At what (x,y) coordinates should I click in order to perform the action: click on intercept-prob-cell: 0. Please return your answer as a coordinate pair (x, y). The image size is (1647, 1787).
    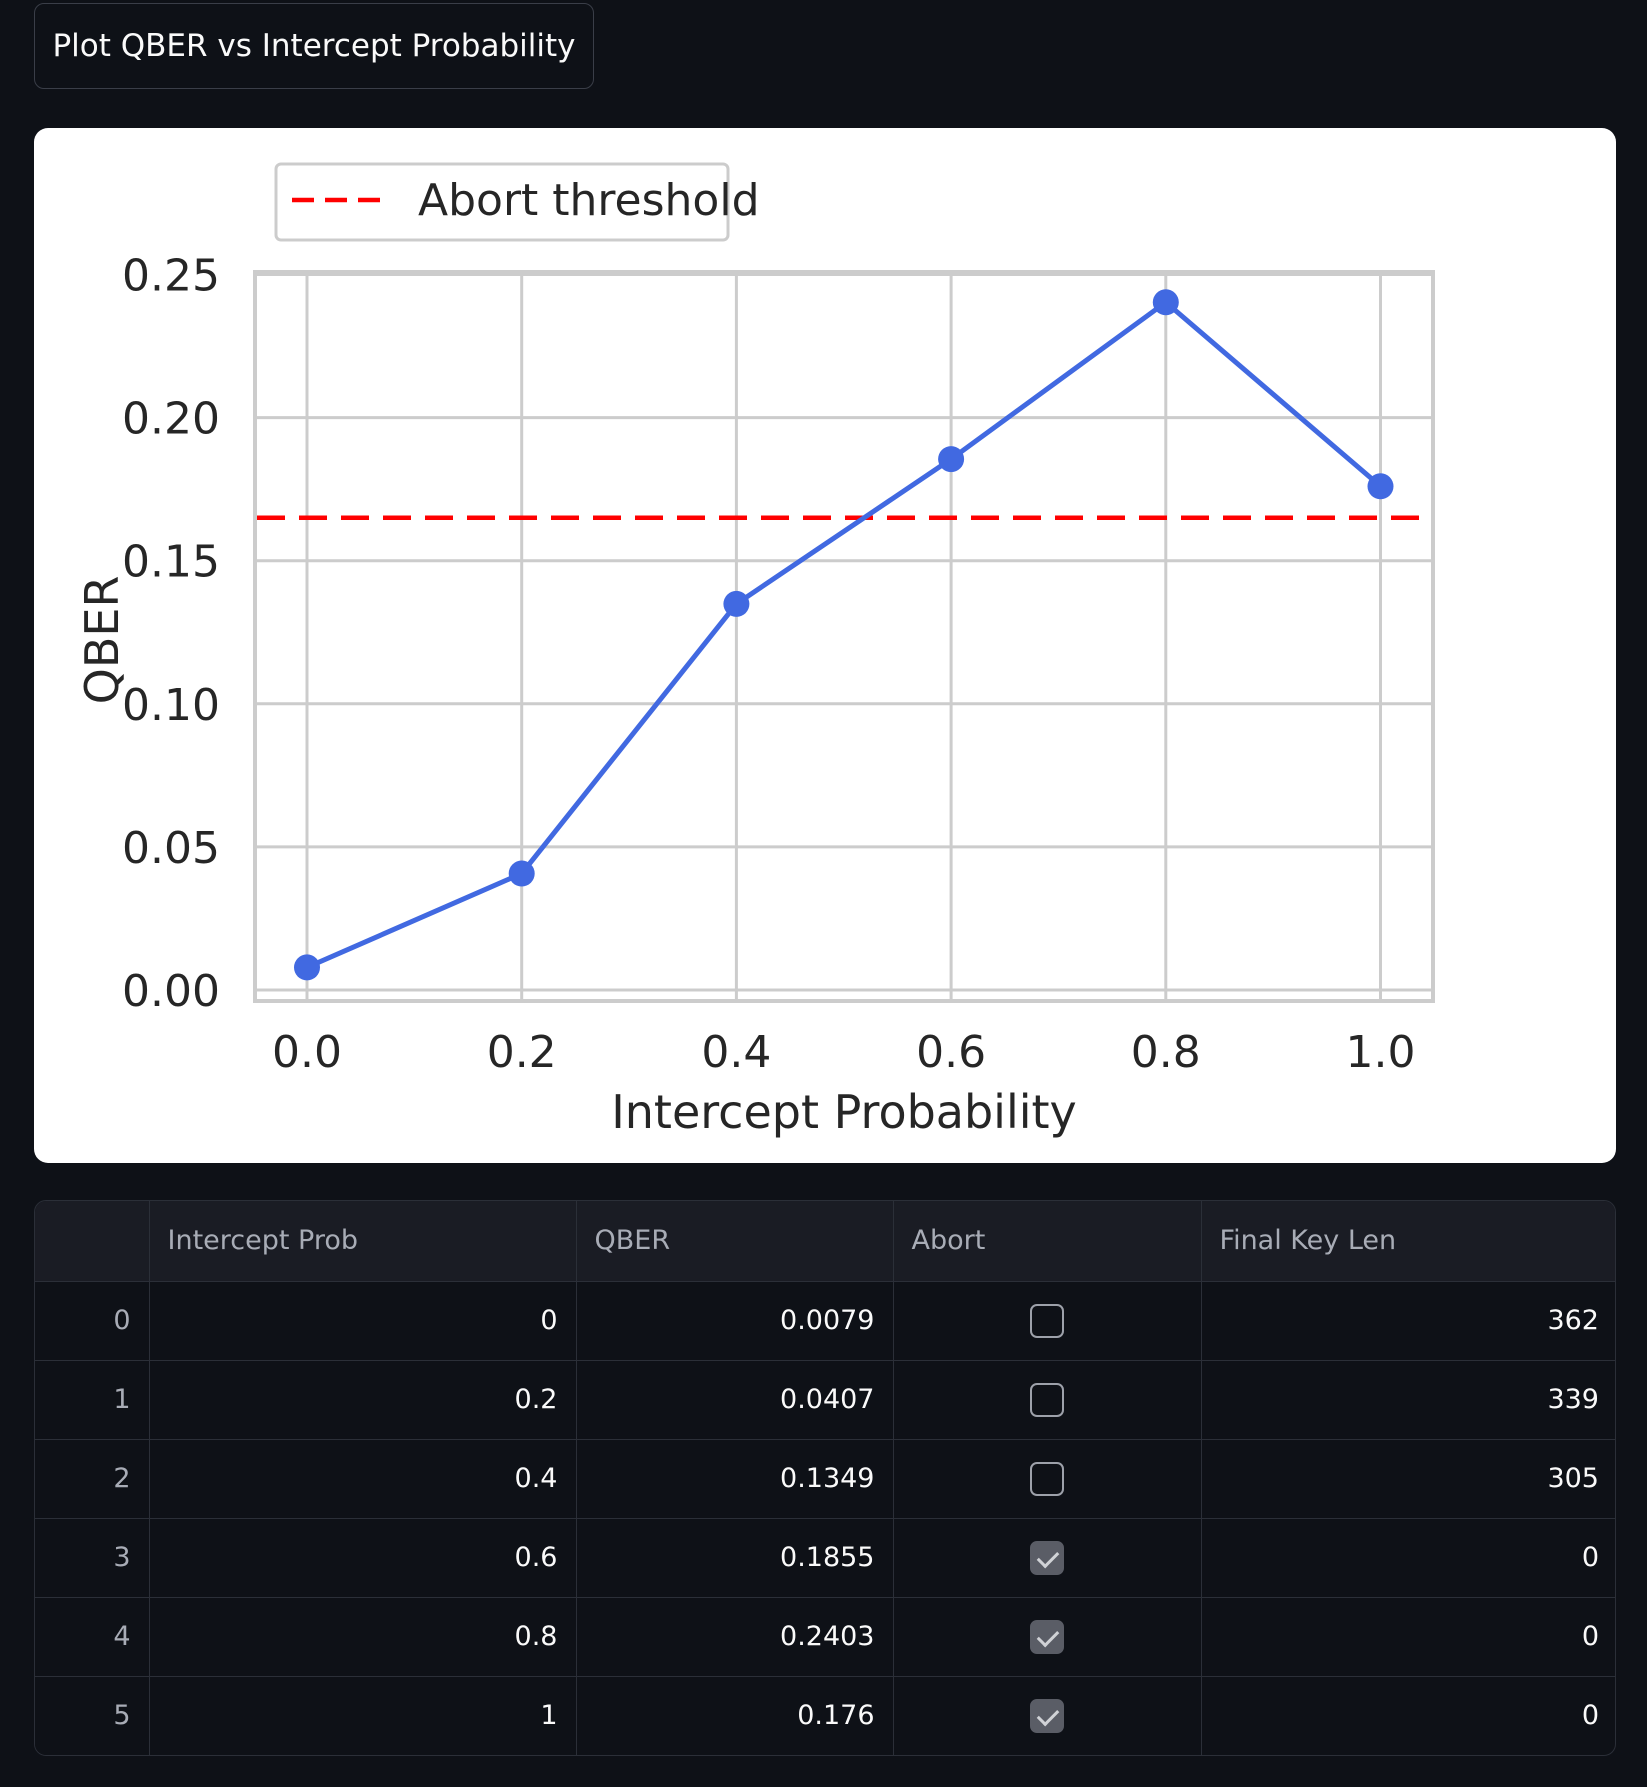
    Looking at the image, I should click on (363, 1321).